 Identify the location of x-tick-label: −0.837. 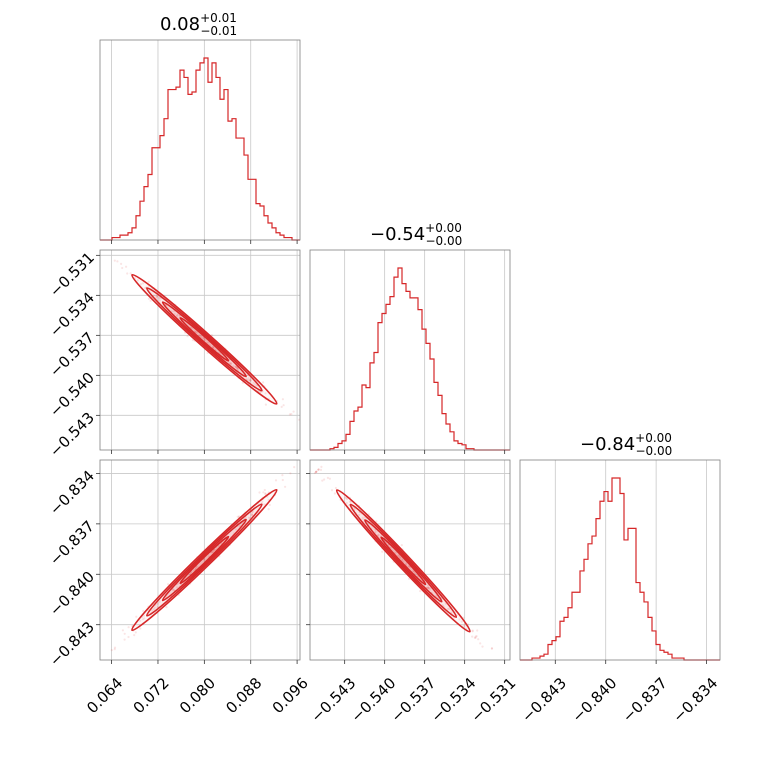
(645, 700).